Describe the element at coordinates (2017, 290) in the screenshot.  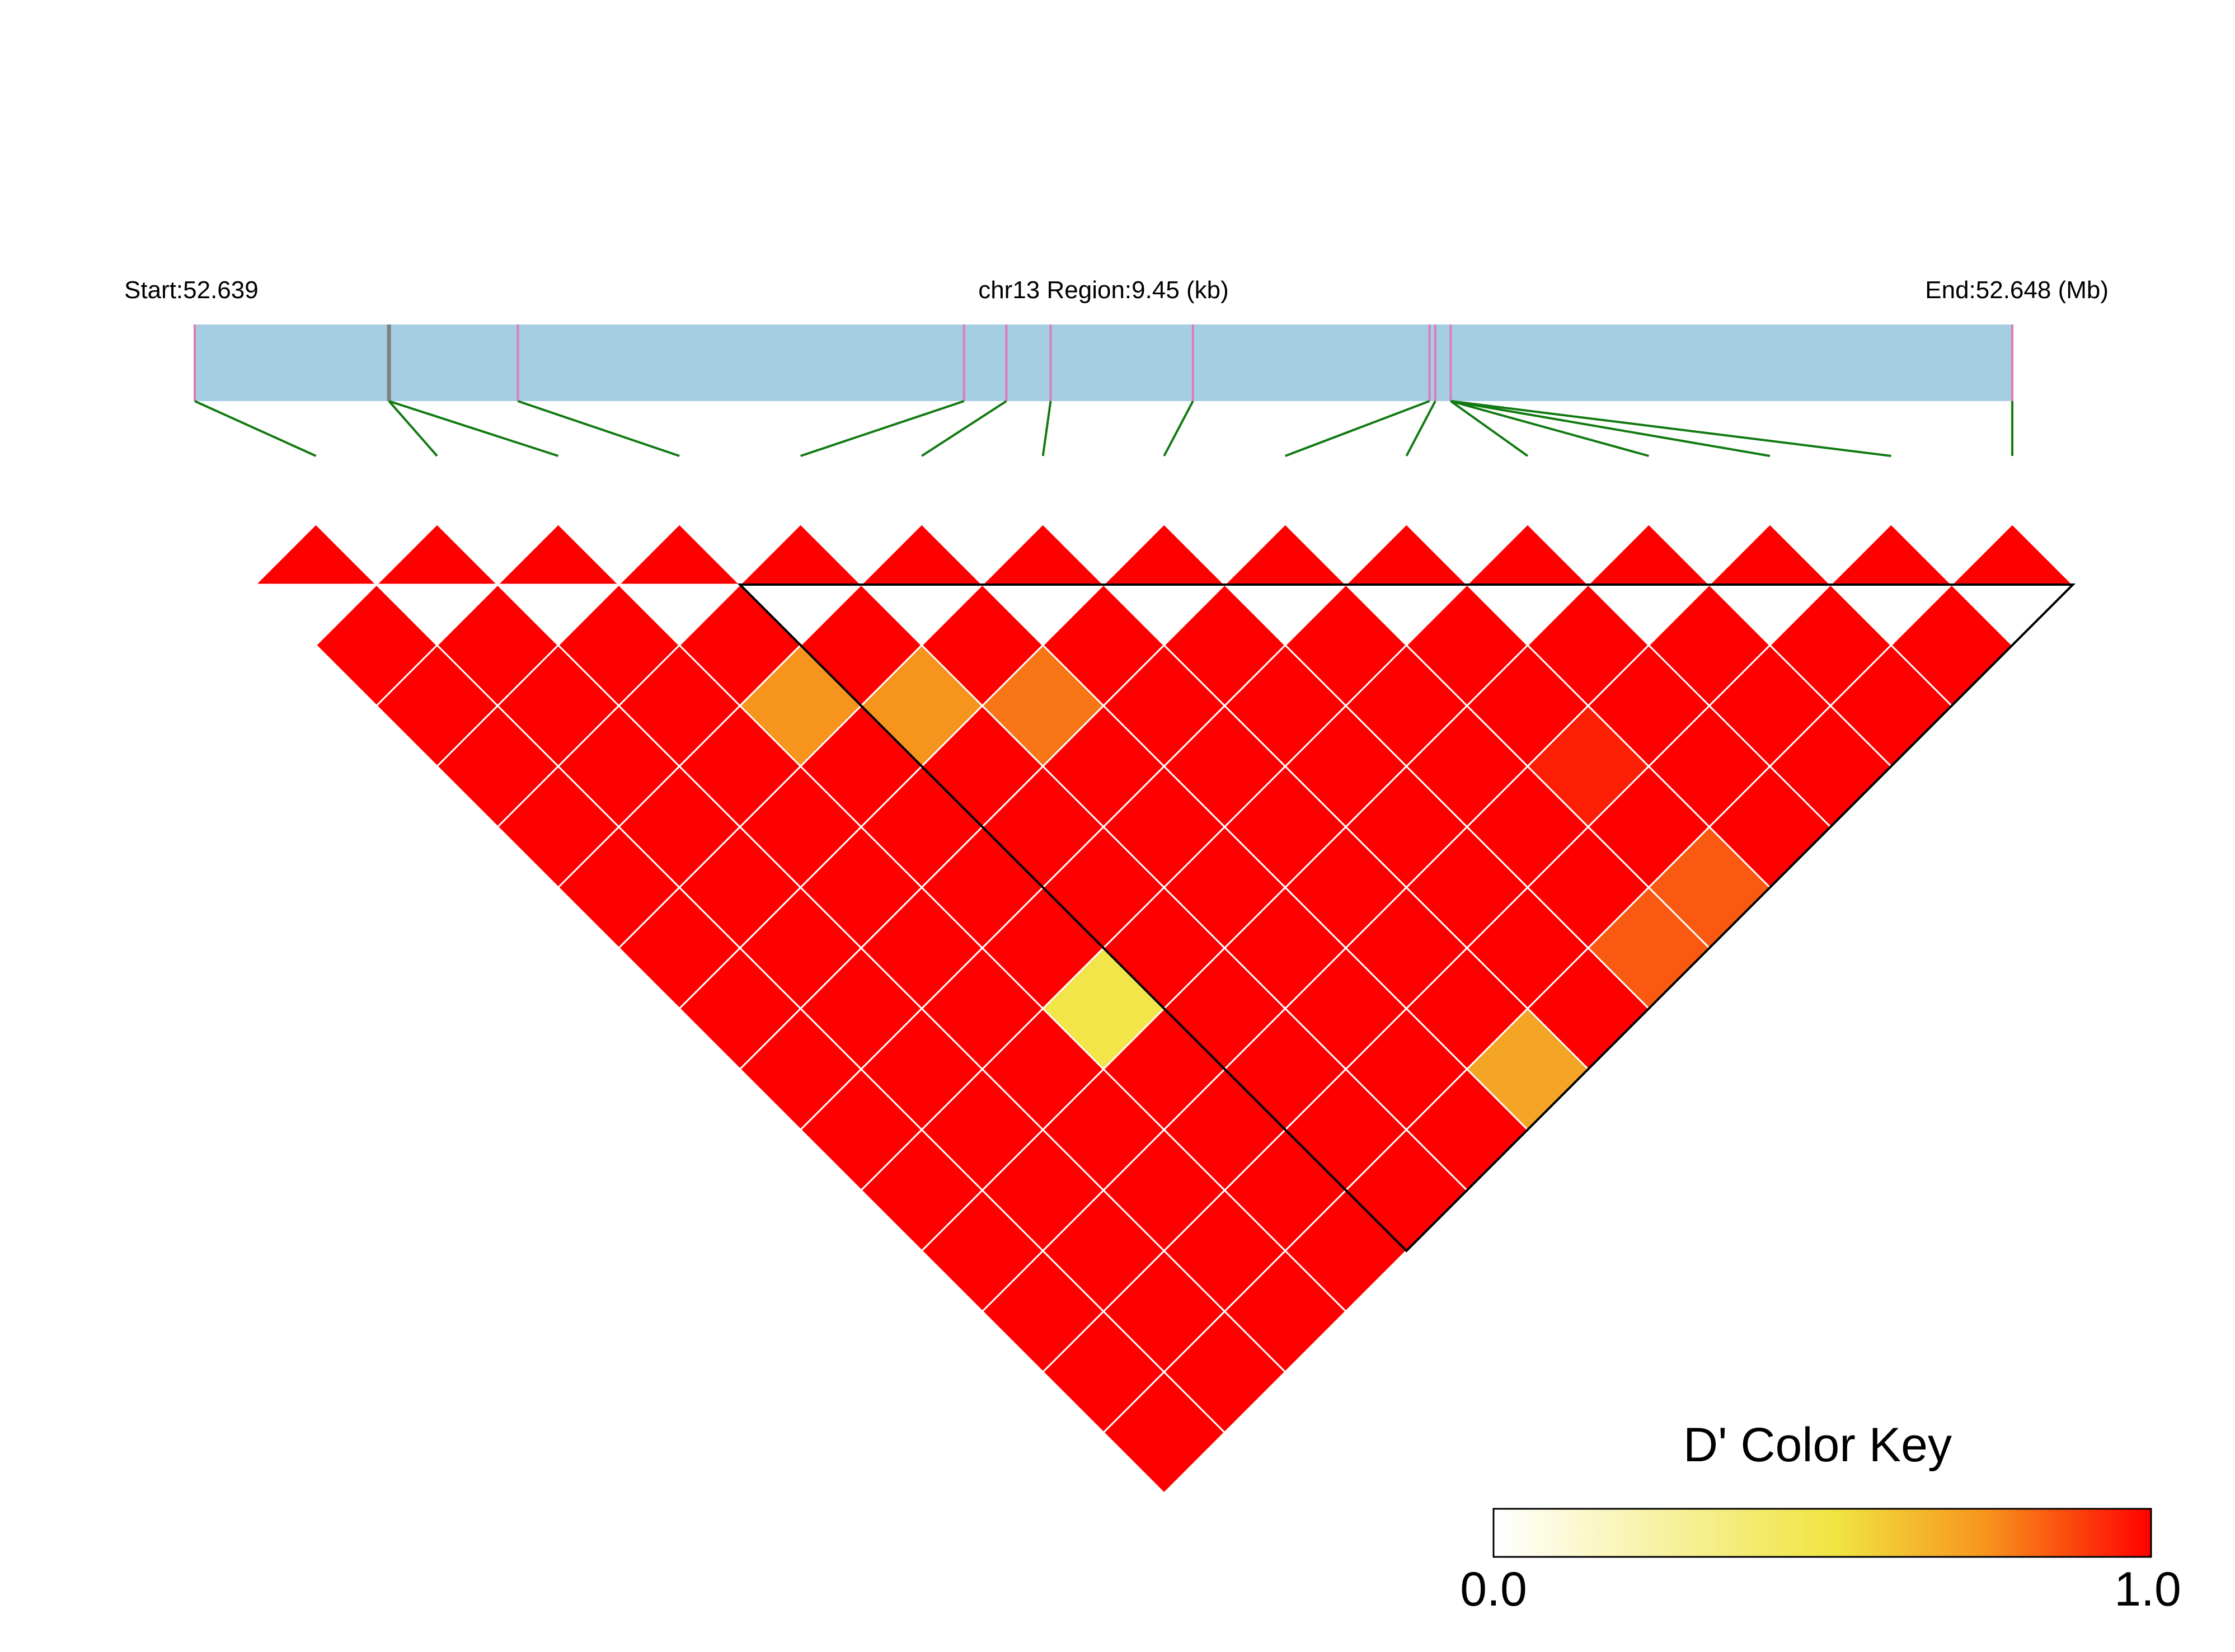
I see `end-label: End:52.648 (Mb)` at that location.